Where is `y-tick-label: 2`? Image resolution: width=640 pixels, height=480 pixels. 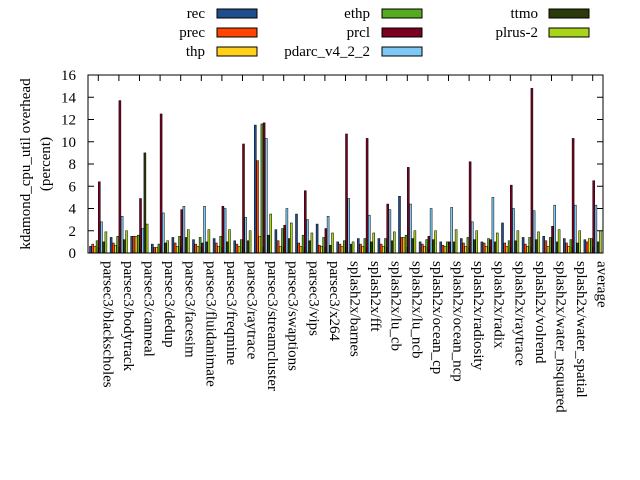 y-tick-label: 2 is located at coordinates (73, 232).